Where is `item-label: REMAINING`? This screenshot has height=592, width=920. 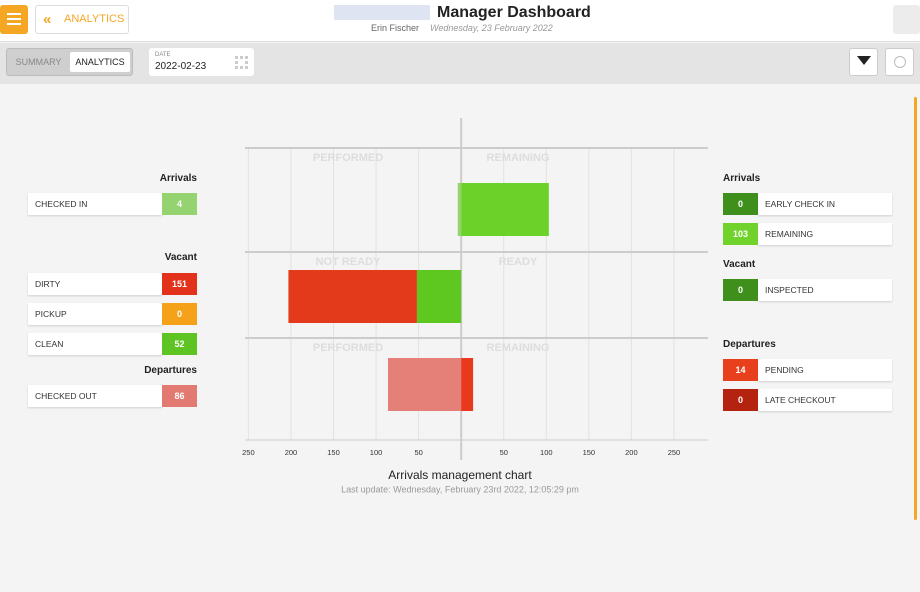
item-label: REMAINING is located at coordinates (825, 234).